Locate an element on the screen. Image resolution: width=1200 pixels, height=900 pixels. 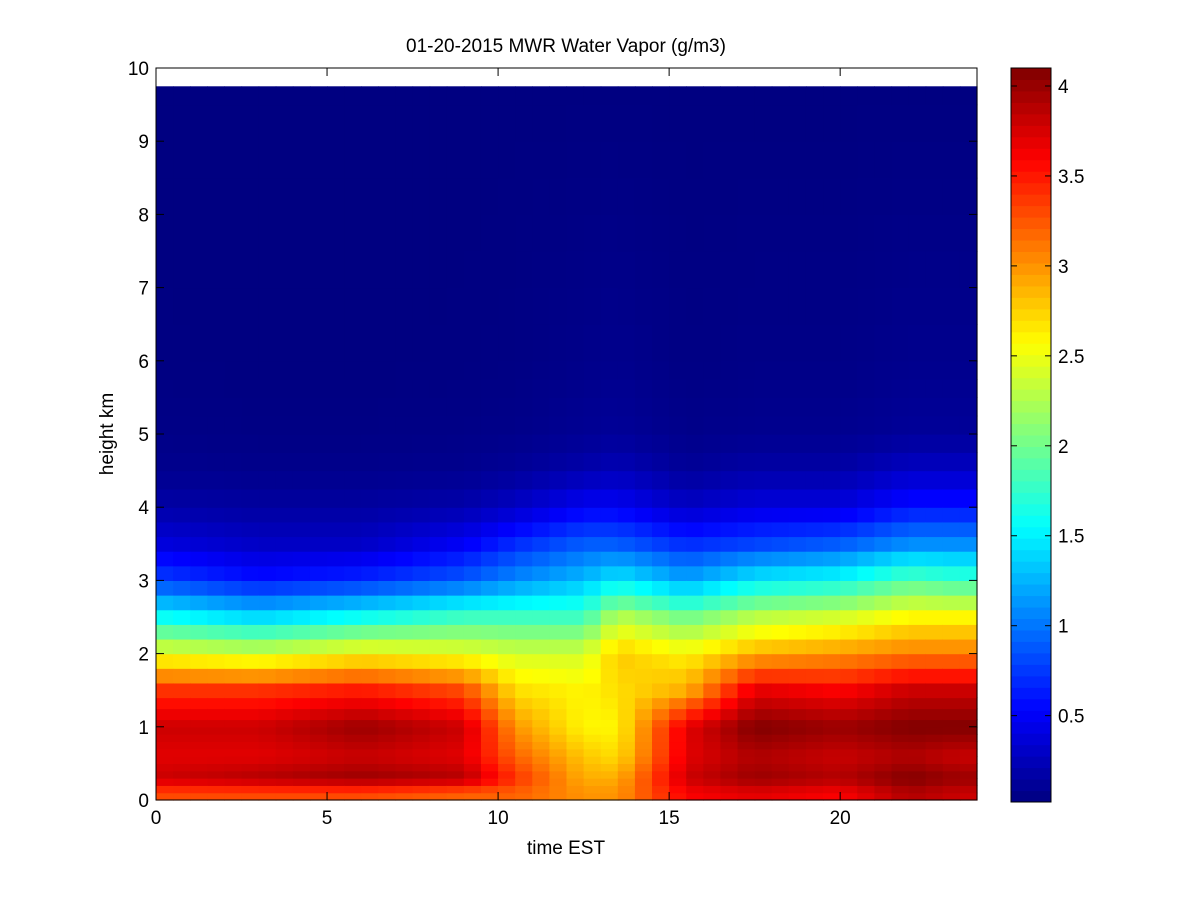
colorbar-band is located at coordinates (1031, 188).